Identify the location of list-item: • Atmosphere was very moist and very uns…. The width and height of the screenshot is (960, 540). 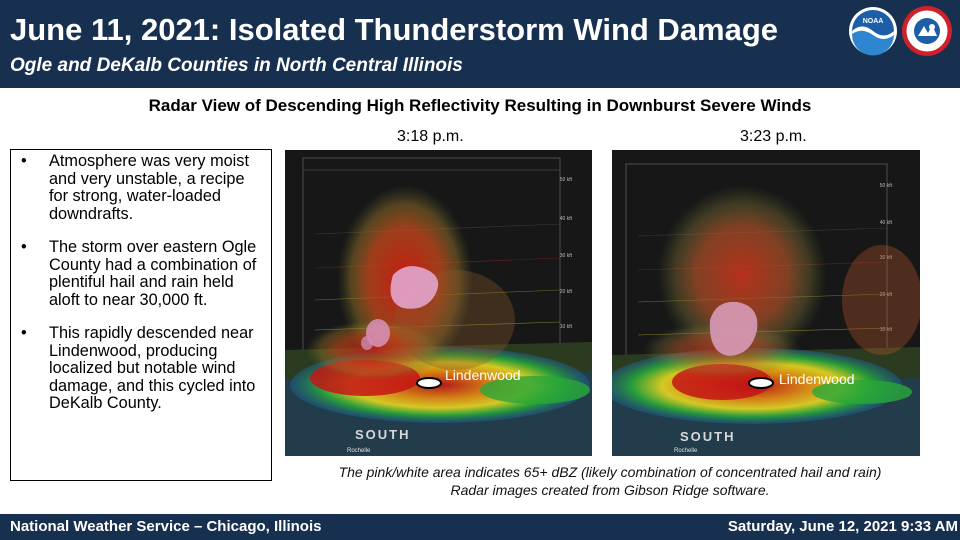
(142, 187).